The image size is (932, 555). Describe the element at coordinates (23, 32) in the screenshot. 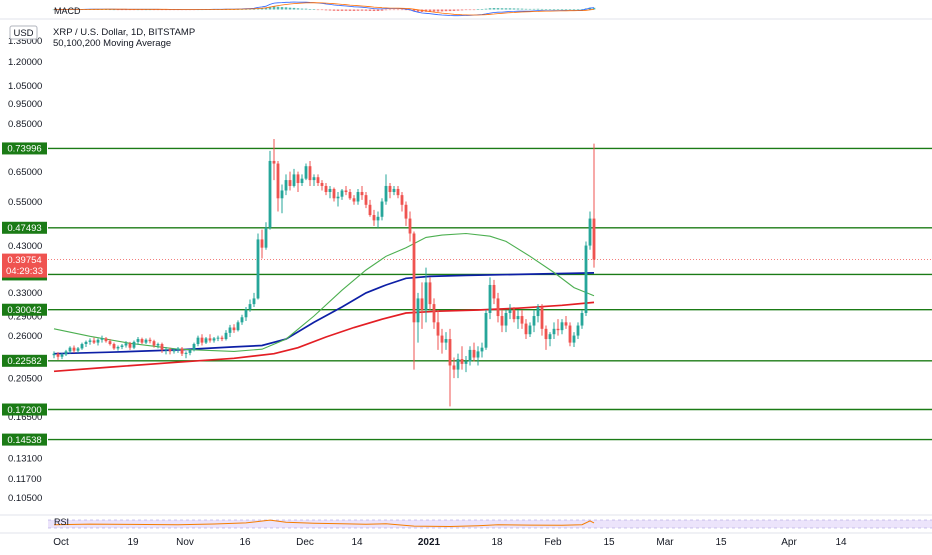

I see `currency-button: USD` at that location.